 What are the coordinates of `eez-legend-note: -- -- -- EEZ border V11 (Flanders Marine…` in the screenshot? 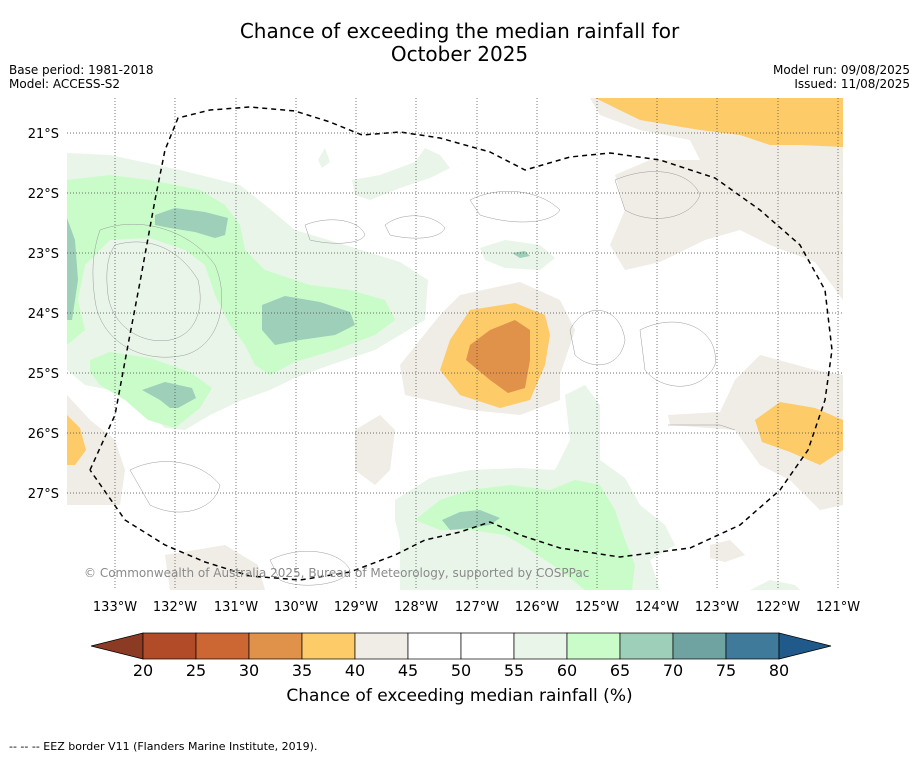 It's located at (163, 746).